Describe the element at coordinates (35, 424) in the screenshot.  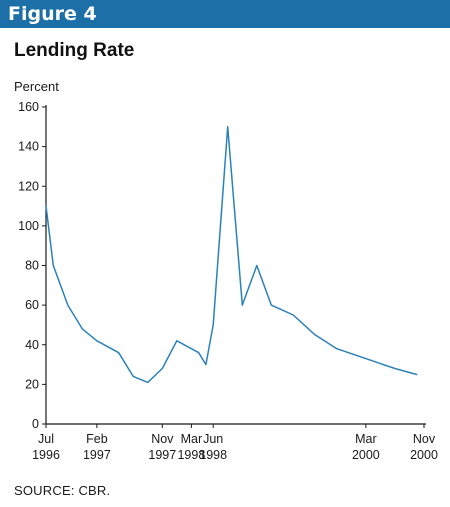
I see `y-tick-label: 0` at that location.